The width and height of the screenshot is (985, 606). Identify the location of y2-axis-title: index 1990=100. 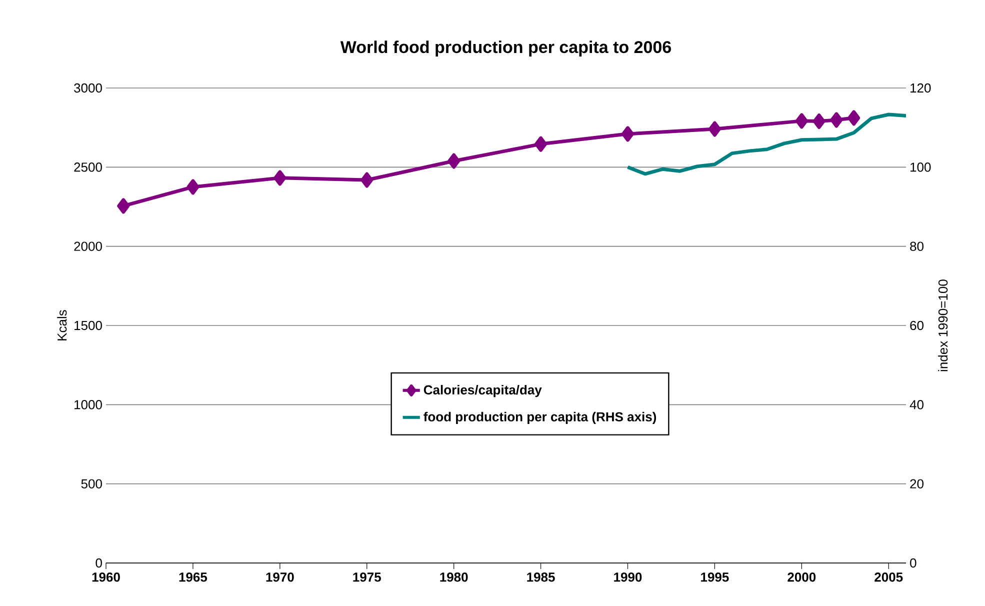
(943, 326).